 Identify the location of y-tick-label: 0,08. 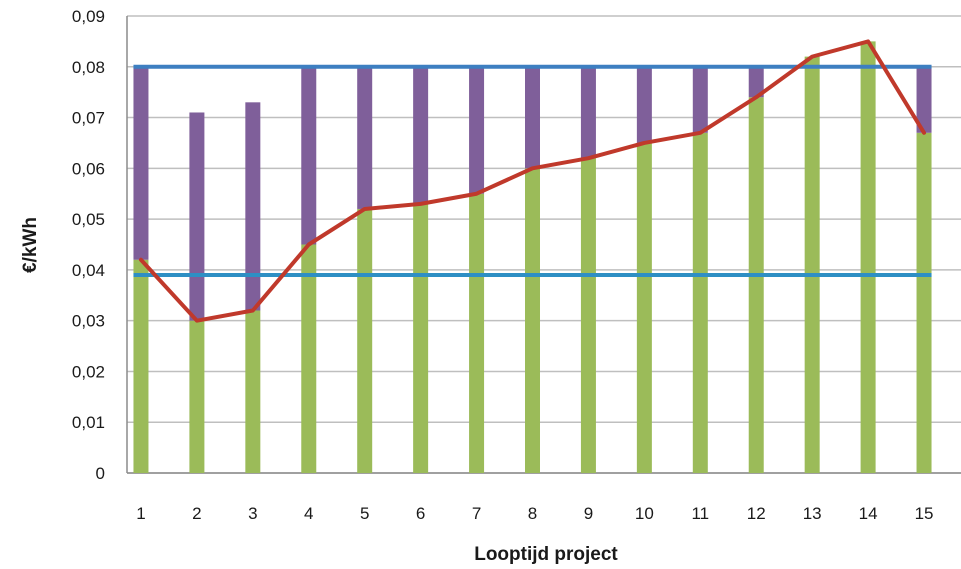
(88, 67).